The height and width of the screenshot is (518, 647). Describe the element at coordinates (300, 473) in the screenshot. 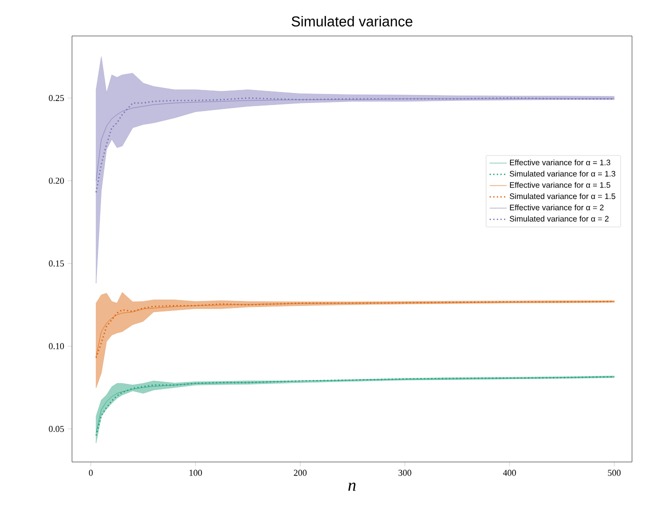

I see `x-tick-label: 200` at that location.